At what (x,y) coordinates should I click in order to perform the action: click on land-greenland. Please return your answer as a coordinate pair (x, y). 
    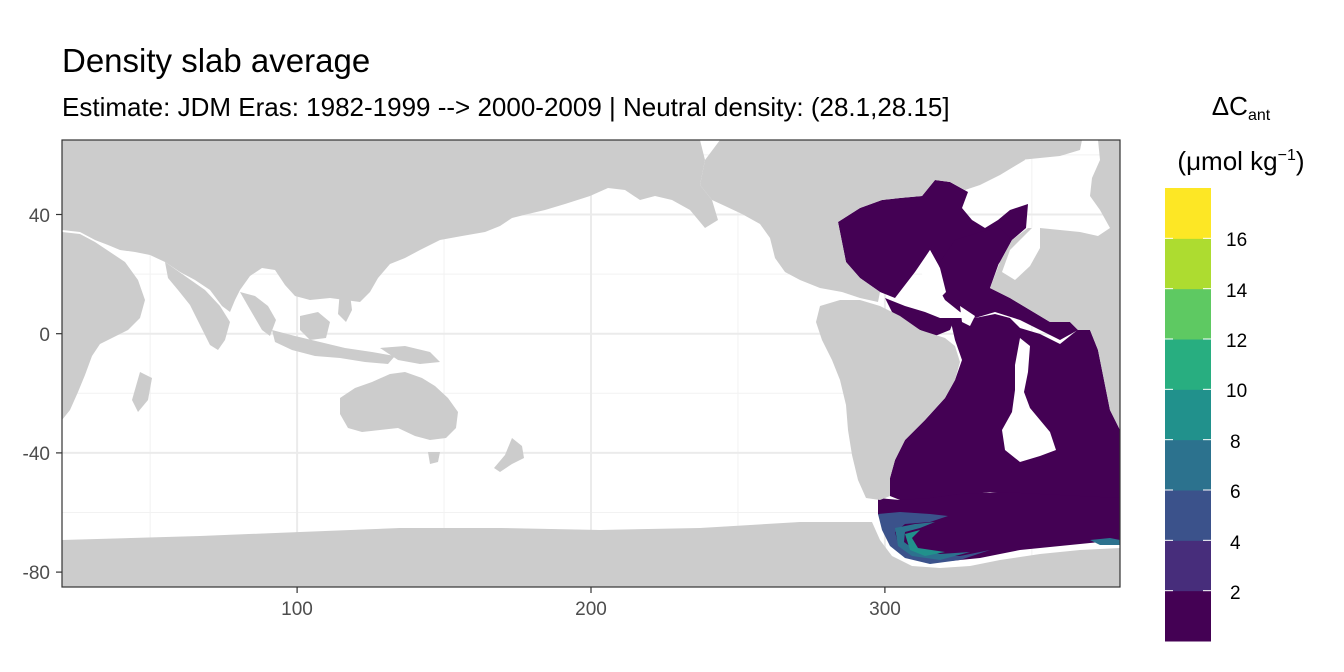
    Looking at the image, I should click on (1041, 150).